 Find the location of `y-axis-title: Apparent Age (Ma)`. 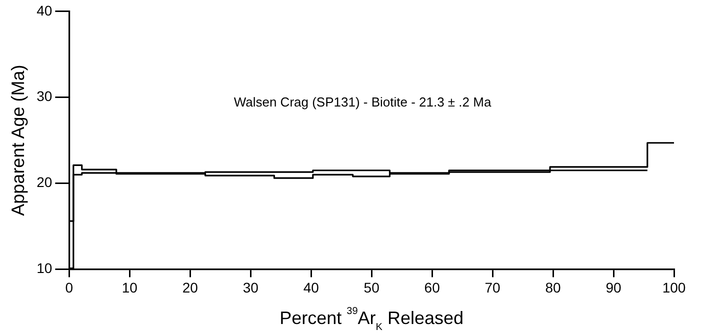

y-axis-title: Apparent Age (Ma) is located at coordinates (18, 140).